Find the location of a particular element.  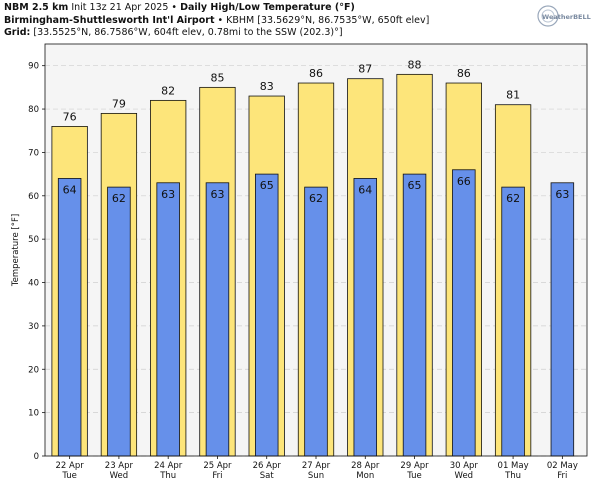

x-tick-date: 28 Apr is located at coordinates (365, 466).